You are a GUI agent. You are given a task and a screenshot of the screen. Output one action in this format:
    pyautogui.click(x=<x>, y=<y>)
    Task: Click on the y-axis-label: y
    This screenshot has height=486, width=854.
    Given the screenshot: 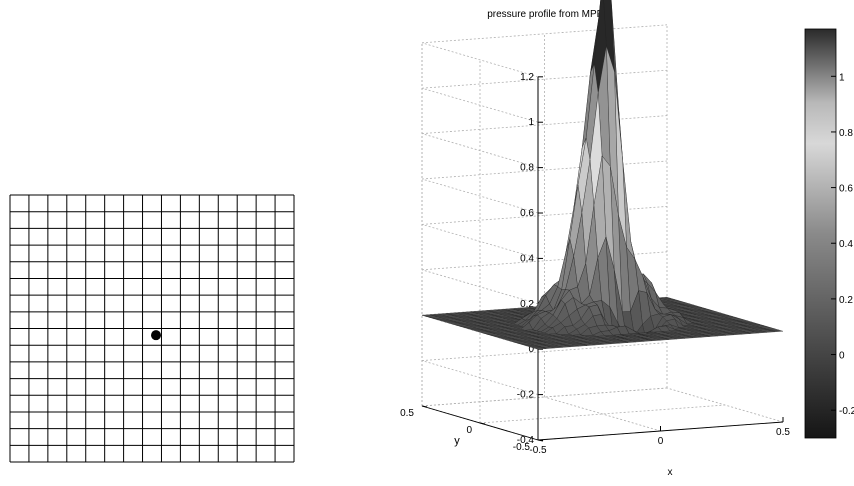 What is the action you would take?
    pyautogui.click(x=457, y=441)
    